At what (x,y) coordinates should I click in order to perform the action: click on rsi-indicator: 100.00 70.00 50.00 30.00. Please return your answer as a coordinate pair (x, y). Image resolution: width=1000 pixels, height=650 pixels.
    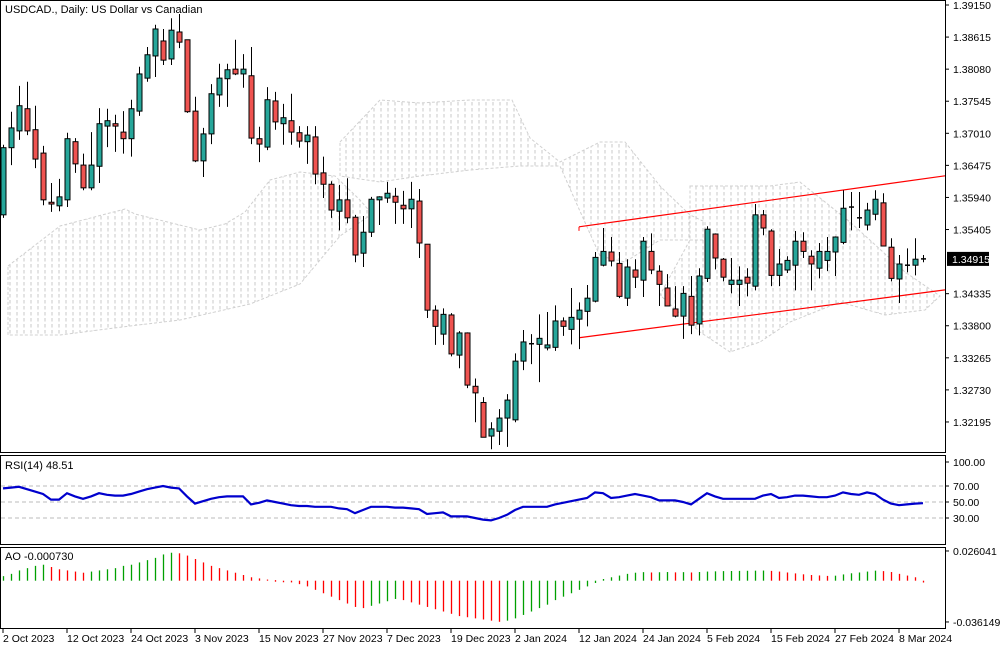
    Looking at the image, I should click on (493, 491).